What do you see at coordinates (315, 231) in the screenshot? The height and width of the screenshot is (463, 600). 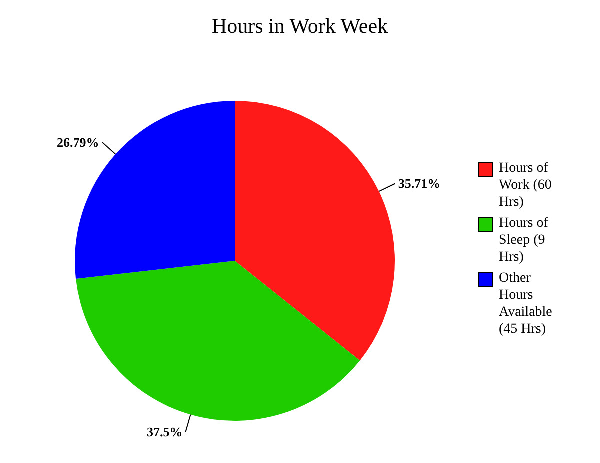 I see `pie-slice` at bounding box center [315, 231].